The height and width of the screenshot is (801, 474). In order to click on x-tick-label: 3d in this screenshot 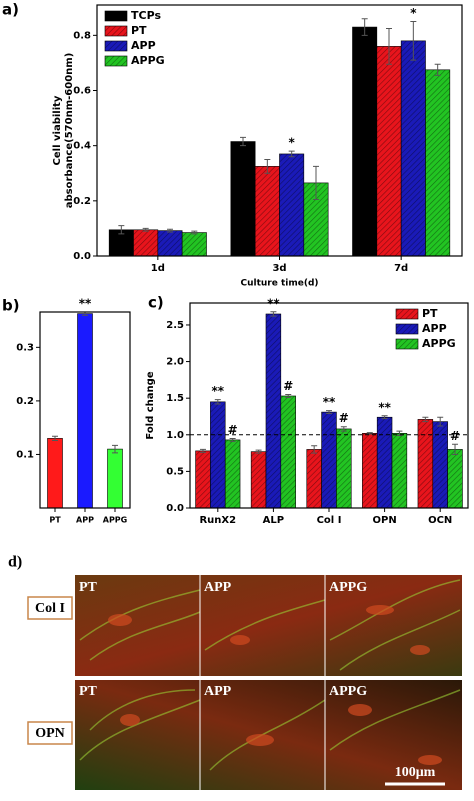, I will do `click(279, 268)`.